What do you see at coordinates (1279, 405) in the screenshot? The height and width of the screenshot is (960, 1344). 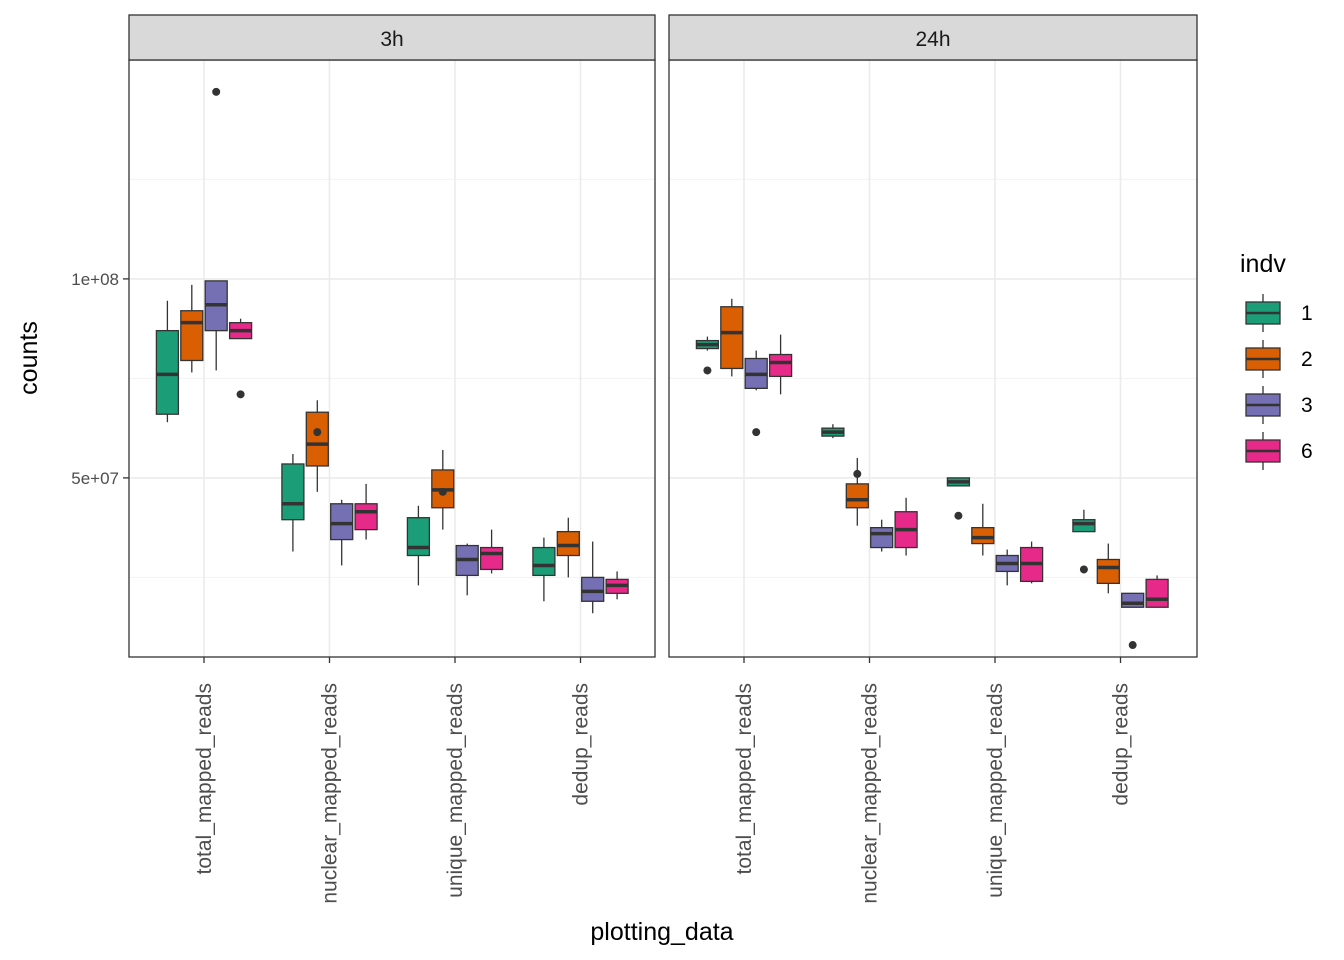 I see `legend-key-3: 3` at bounding box center [1279, 405].